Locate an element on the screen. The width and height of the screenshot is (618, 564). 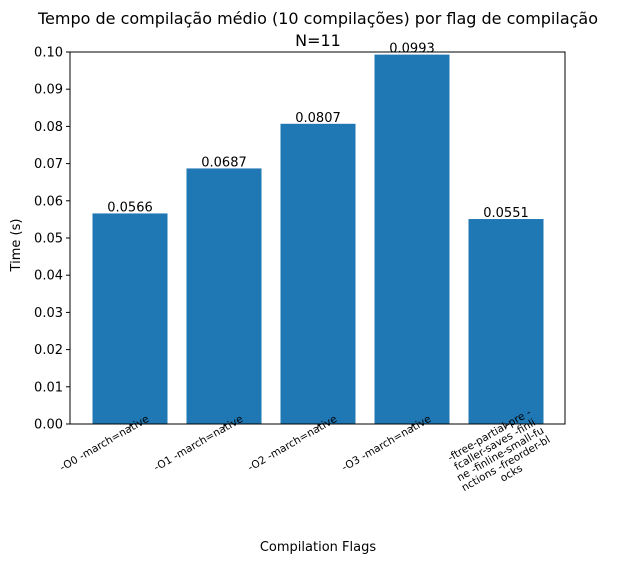
chart-subtitle: N=11 is located at coordinates (318, 40).